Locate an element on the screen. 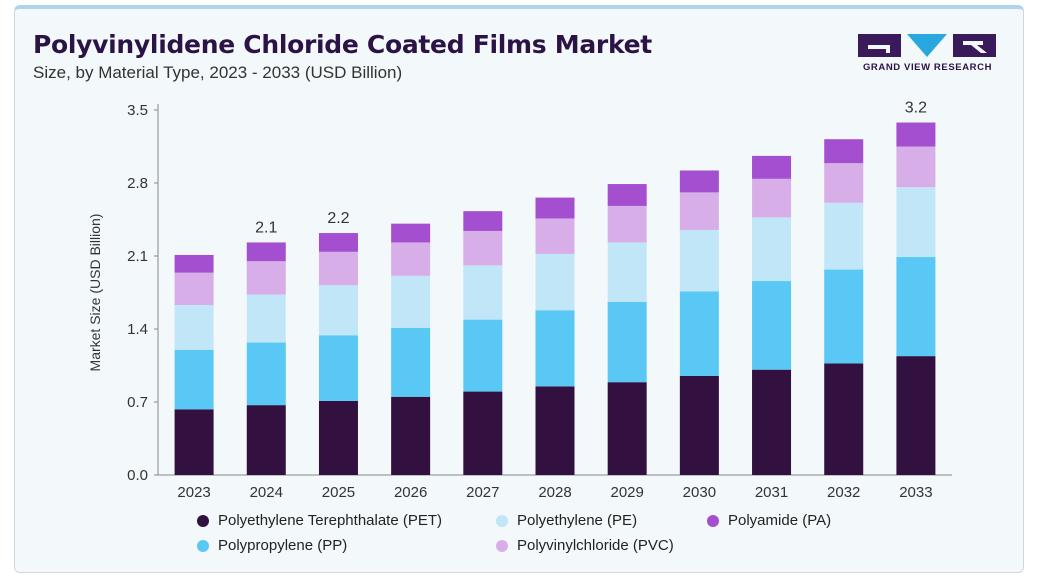  bar-segment-2025-s2 is located at coordinates (338, 310).